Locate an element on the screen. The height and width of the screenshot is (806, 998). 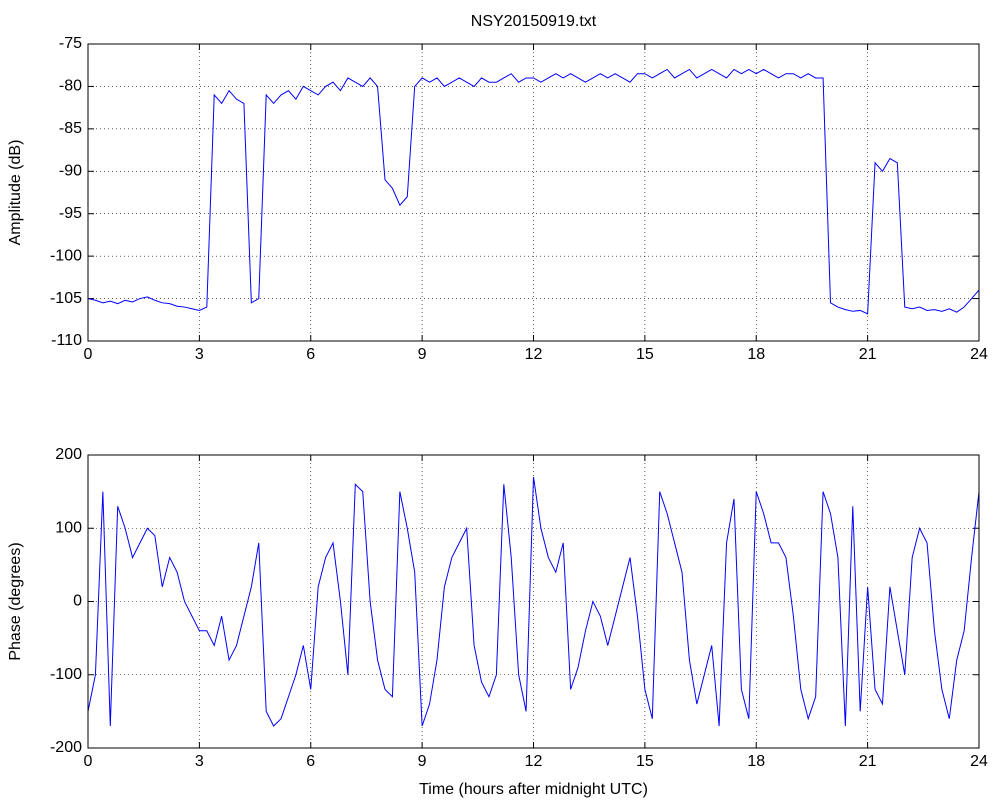
y-axis-label: Amplitude (dB) is located at coordinates (15, 193).